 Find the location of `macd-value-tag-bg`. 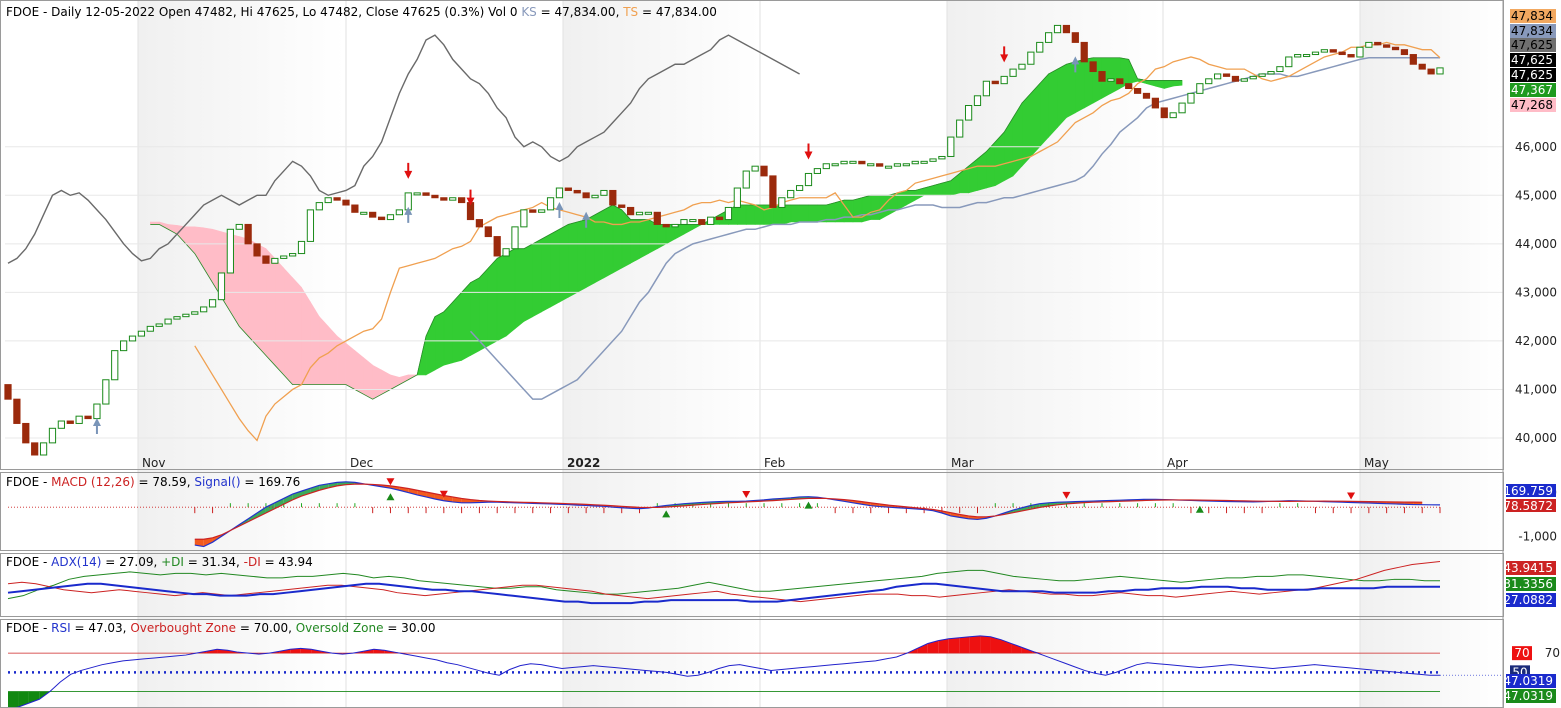

macd-value-tag-bg is located at coordinates (1531, 505).